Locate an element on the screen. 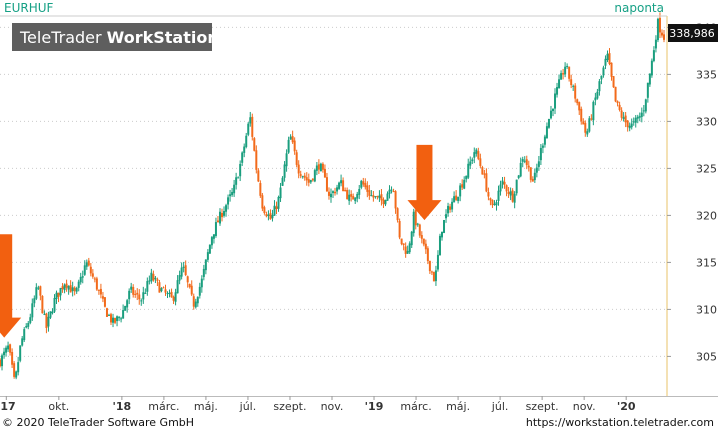  y-tick-label: 330 is located at coordinates (706, 121).